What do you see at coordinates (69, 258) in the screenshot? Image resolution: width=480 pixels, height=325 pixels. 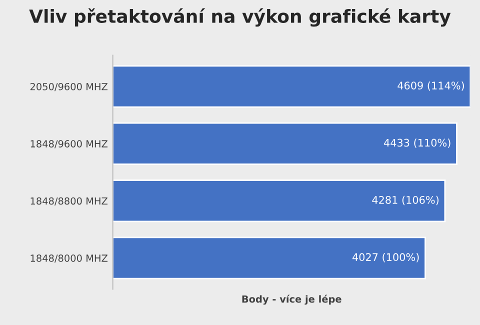 I see `y-tick-label: 1848/8000 MHZ` at bounding box center [69, 258].